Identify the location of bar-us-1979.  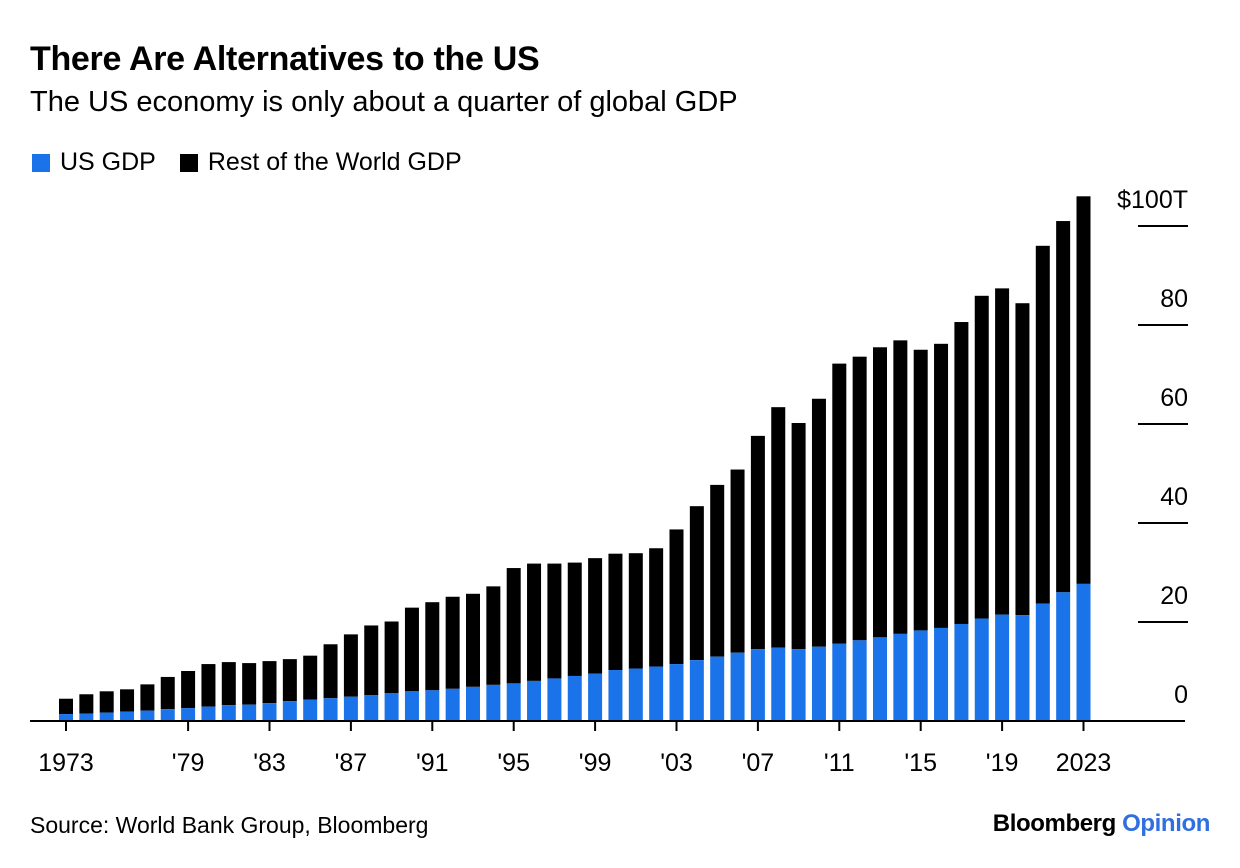
(188, 714).